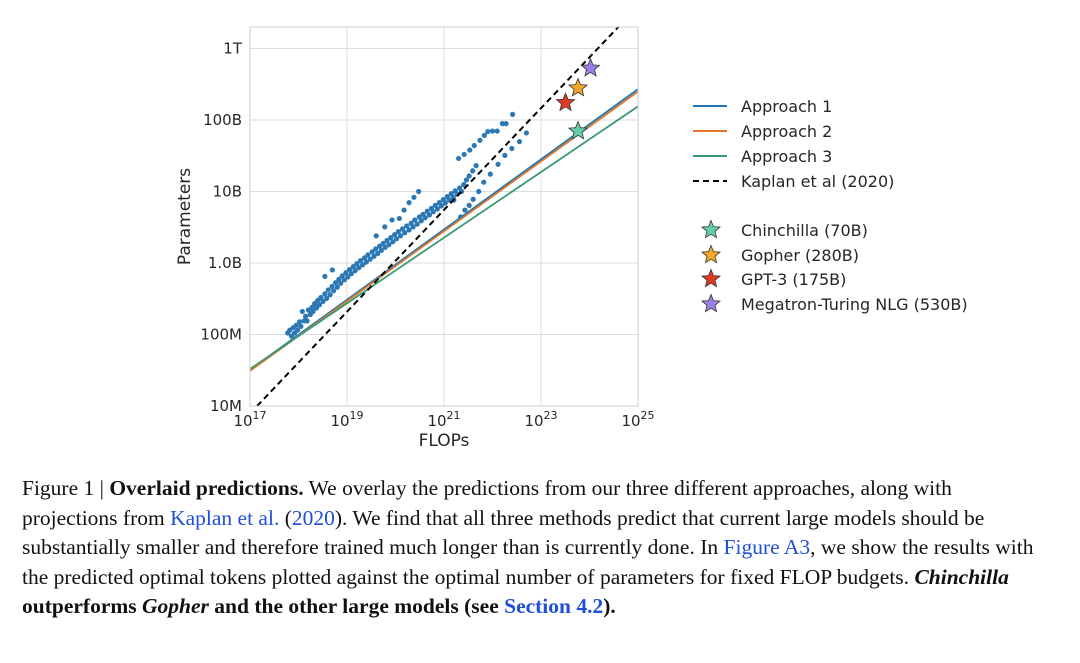 The image size is (1080, 663). I want to click on x-tick-label: 1019, so click(346, 419).